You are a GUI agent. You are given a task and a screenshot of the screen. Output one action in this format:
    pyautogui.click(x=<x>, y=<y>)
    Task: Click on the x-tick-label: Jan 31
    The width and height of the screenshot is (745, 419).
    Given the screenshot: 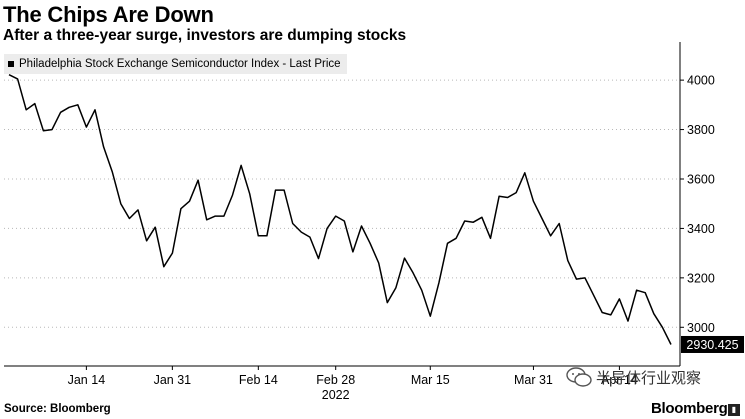 What is the action you would take?
    pyautogui.click(x=173, y=380)
    